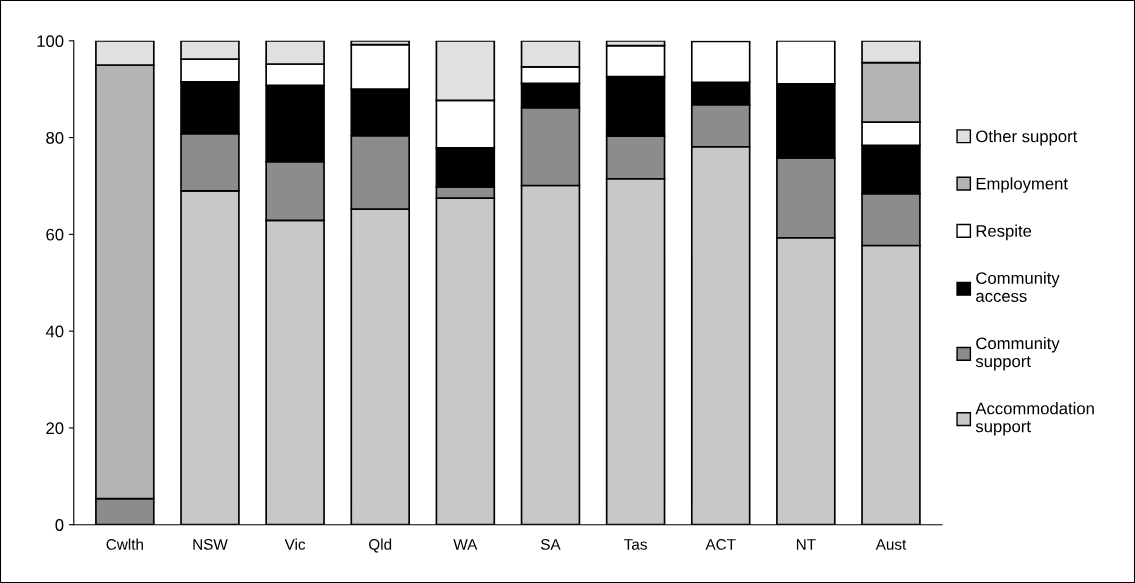 The image size is (1135, 583). What do you see at coordinates (55, 428) in the screenshot?
I see `y-tick-label: 20` at bounding box center [55, 428].